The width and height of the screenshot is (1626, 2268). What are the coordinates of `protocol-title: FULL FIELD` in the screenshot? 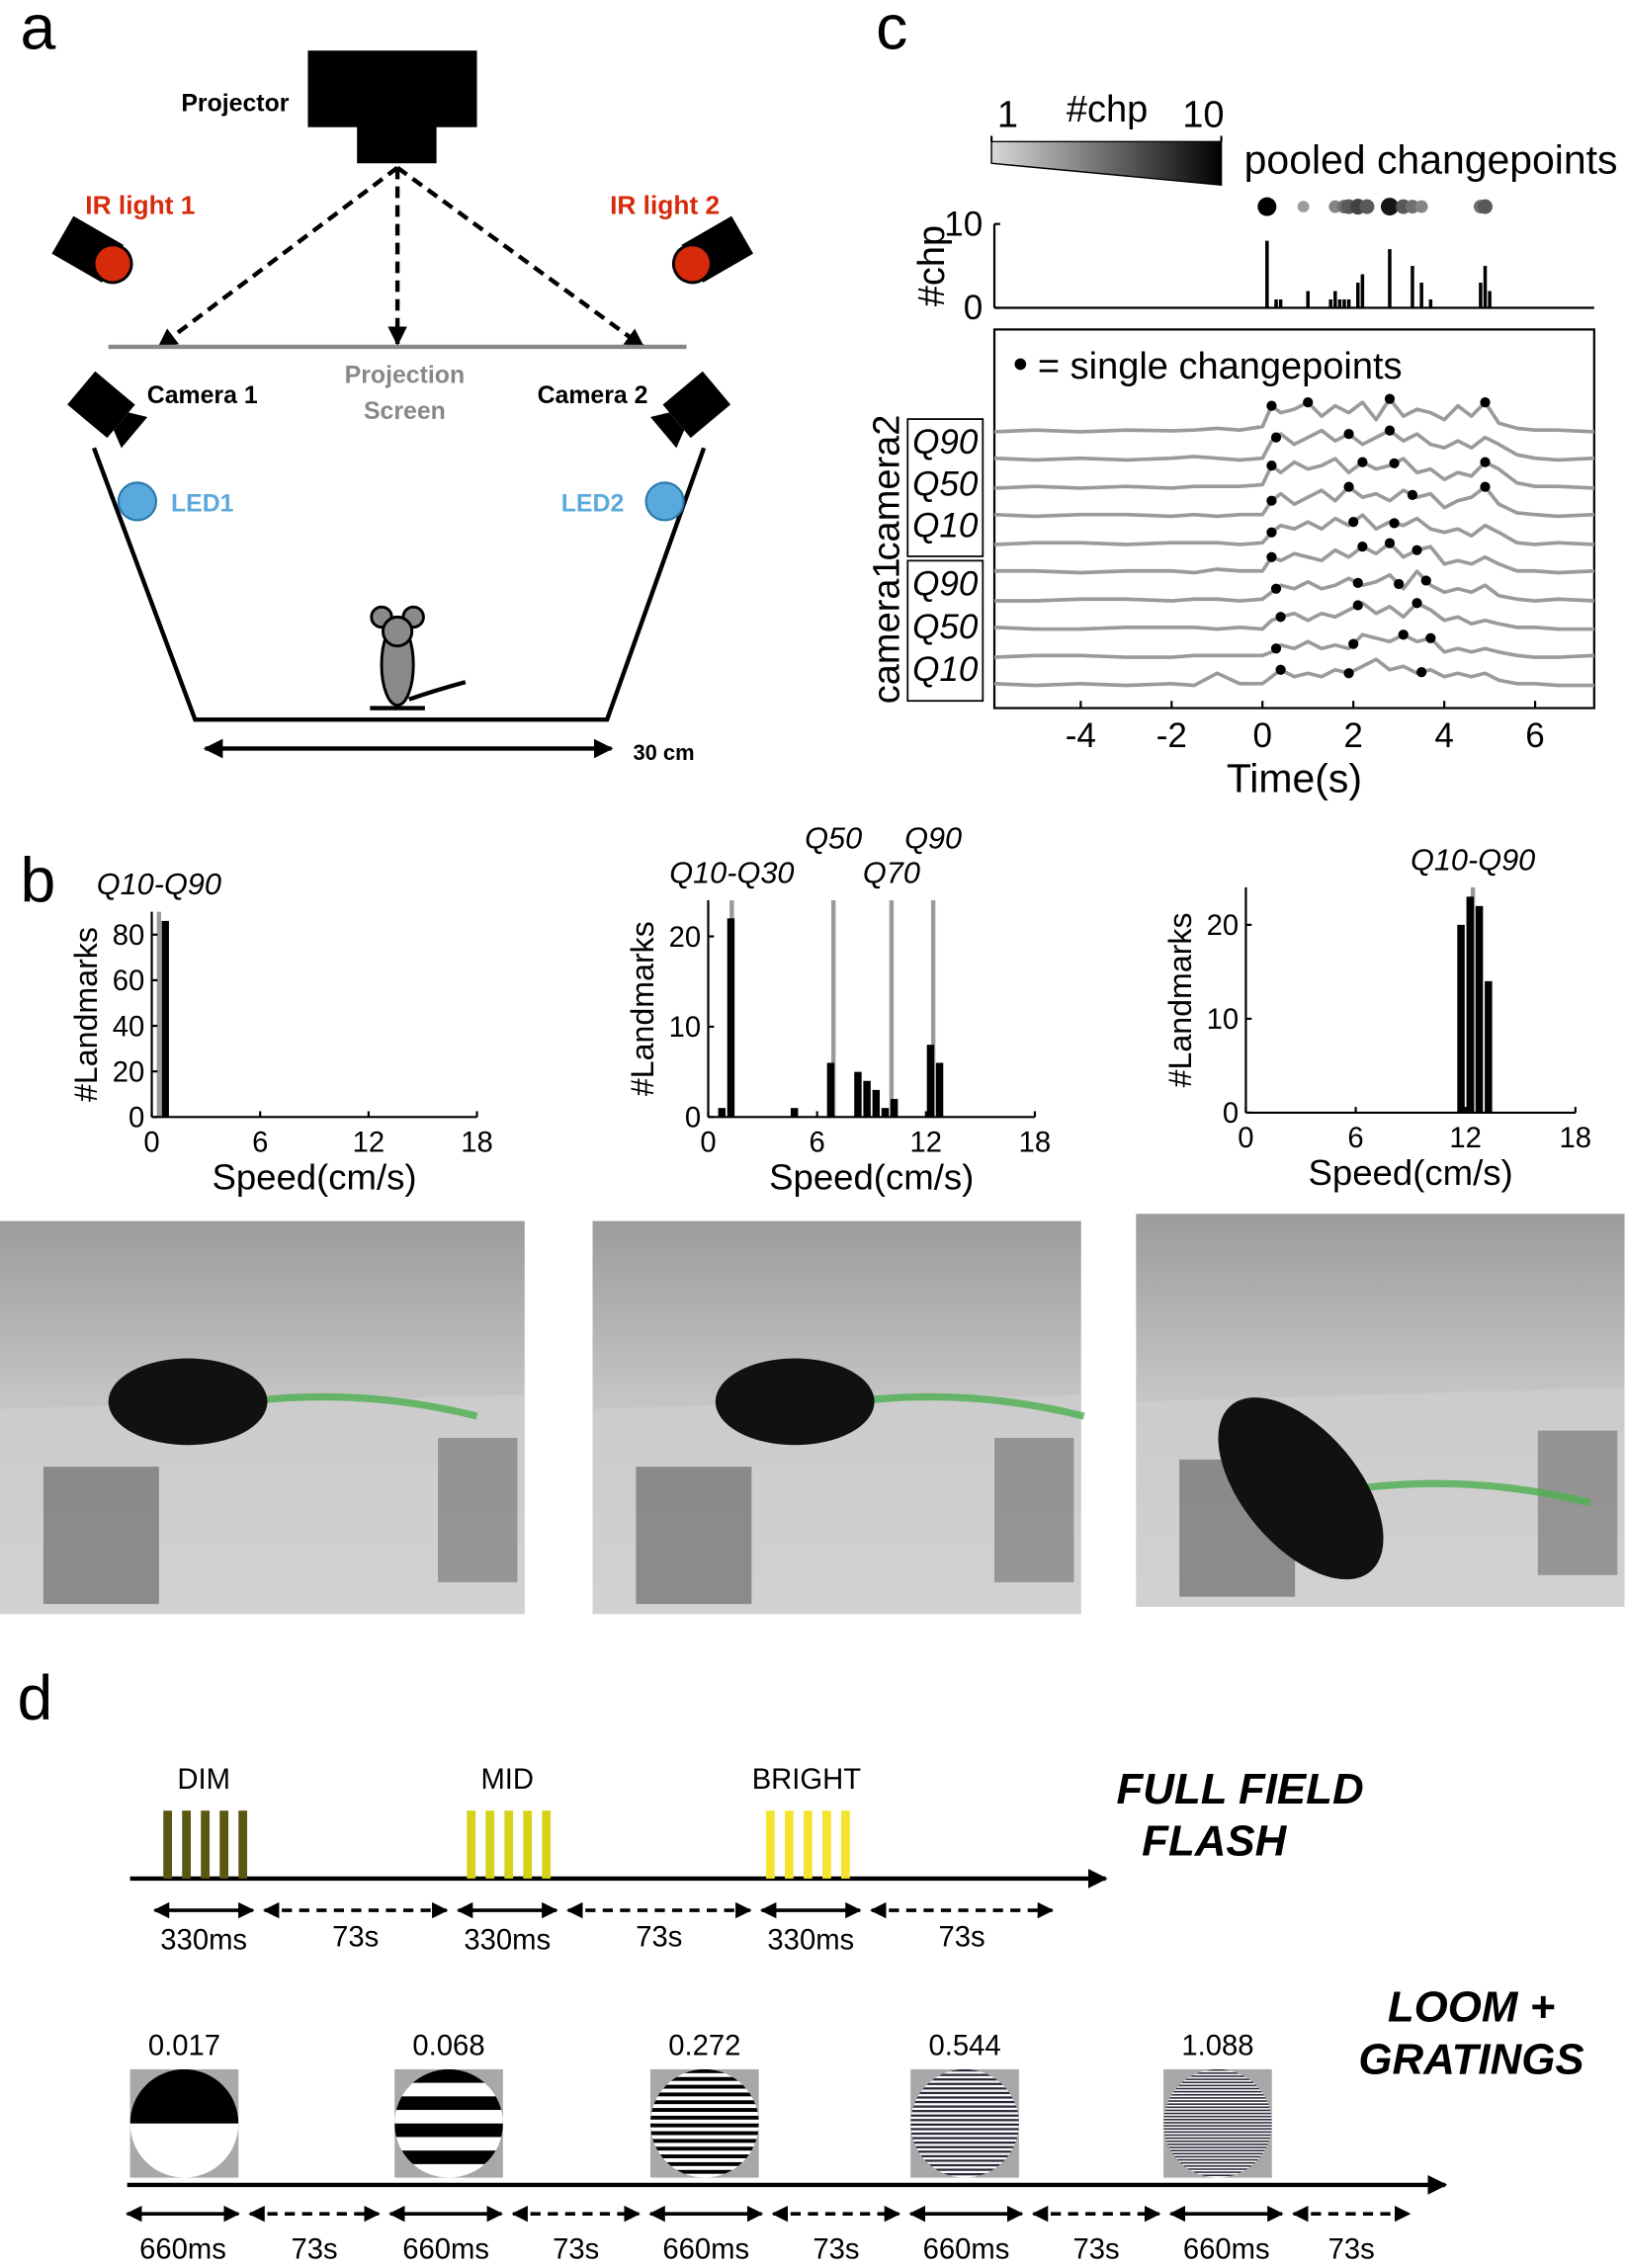 It's located at (1240, 1789).